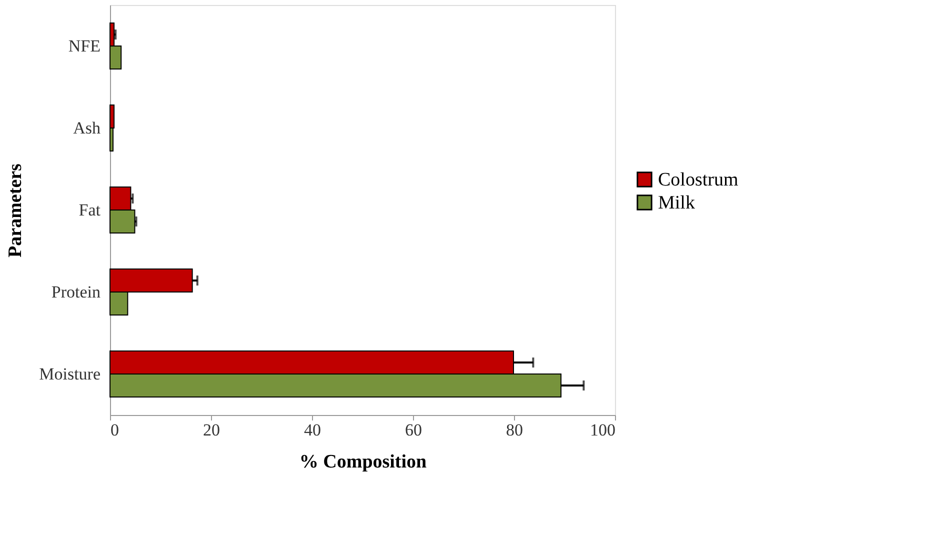 The height and width of the screenshot is (554, 931). Describe the element at coordinates (15, 211) in the screenshot. I see `y-axis-title: Parameters` at that location.